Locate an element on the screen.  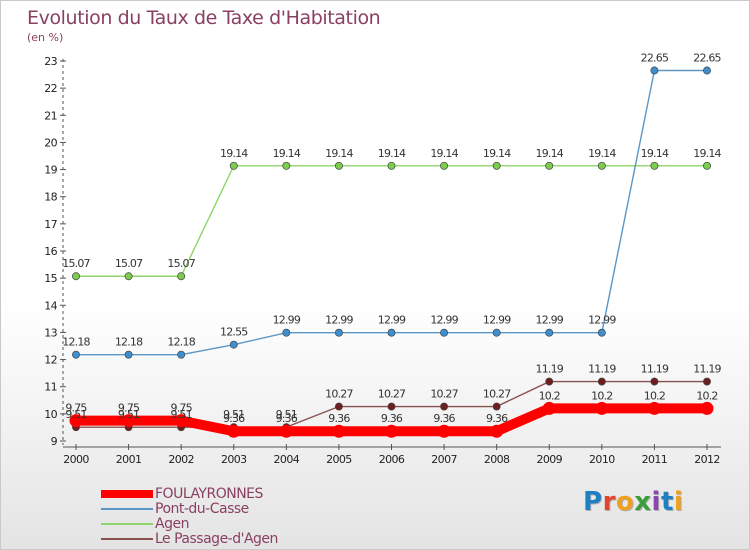
data-label: 22.65 is located at coordinates (707, 58).